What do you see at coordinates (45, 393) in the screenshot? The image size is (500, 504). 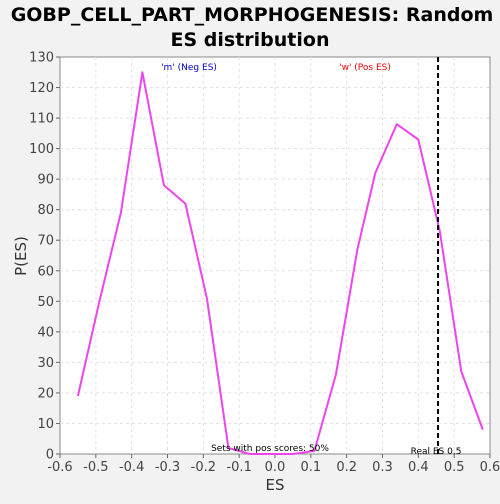 I see `y-tick-label: 20` at bounding box center [45, 393].